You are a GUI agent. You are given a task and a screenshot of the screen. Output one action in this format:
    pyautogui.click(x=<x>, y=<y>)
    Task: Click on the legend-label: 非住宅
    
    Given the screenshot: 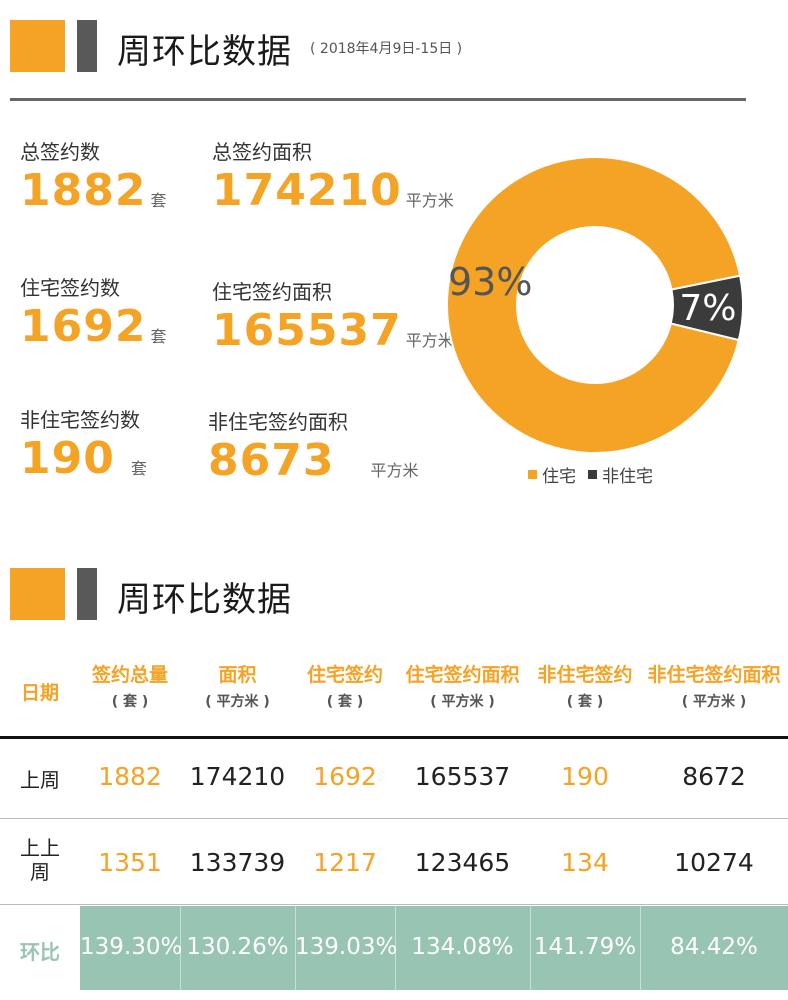 What is the action you would take?
    pyautogui.click(x=627, y=477)
    